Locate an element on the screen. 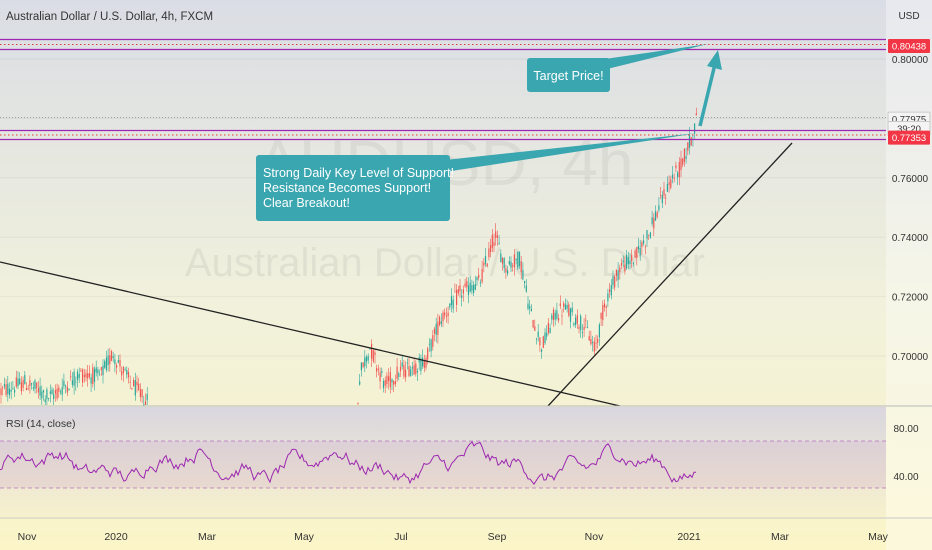  target-zone is located at coordinates (443, 44).